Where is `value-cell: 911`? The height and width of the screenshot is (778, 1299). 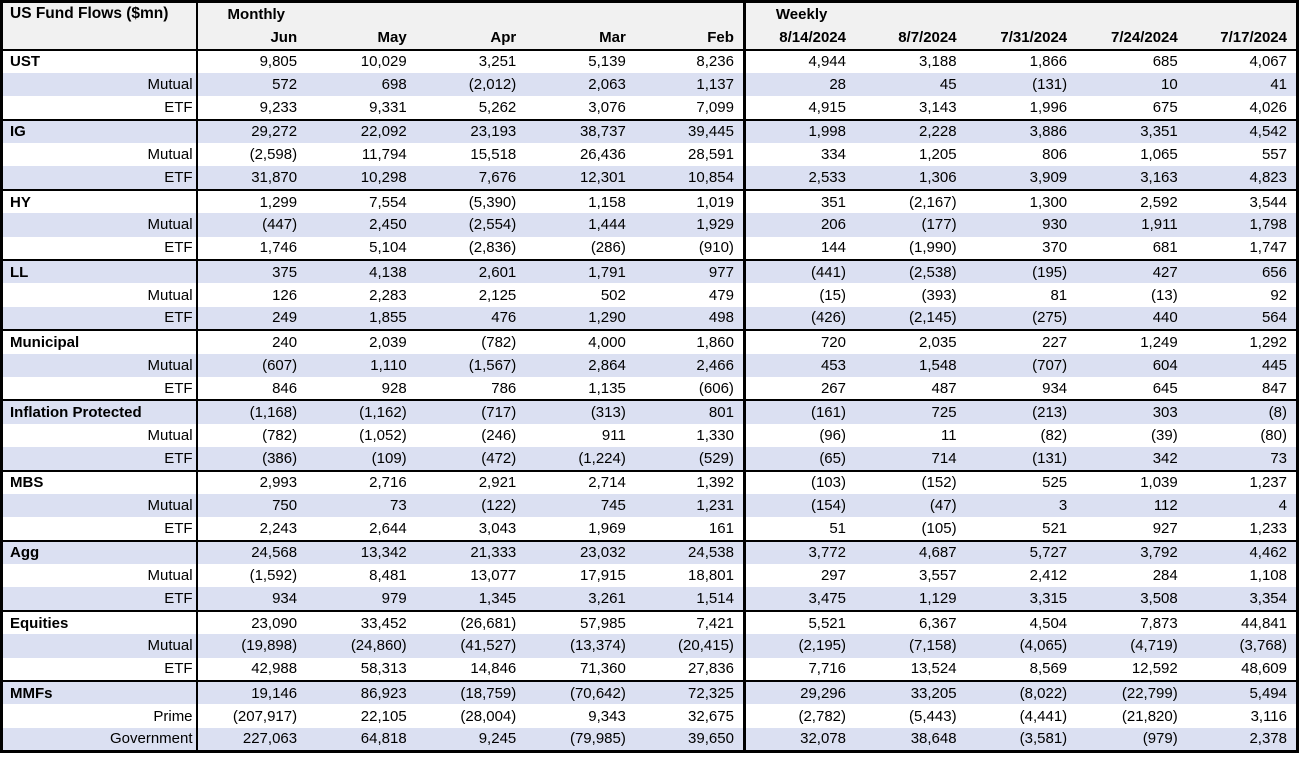
value-cell: 911 is located at coordinates (613, 435).